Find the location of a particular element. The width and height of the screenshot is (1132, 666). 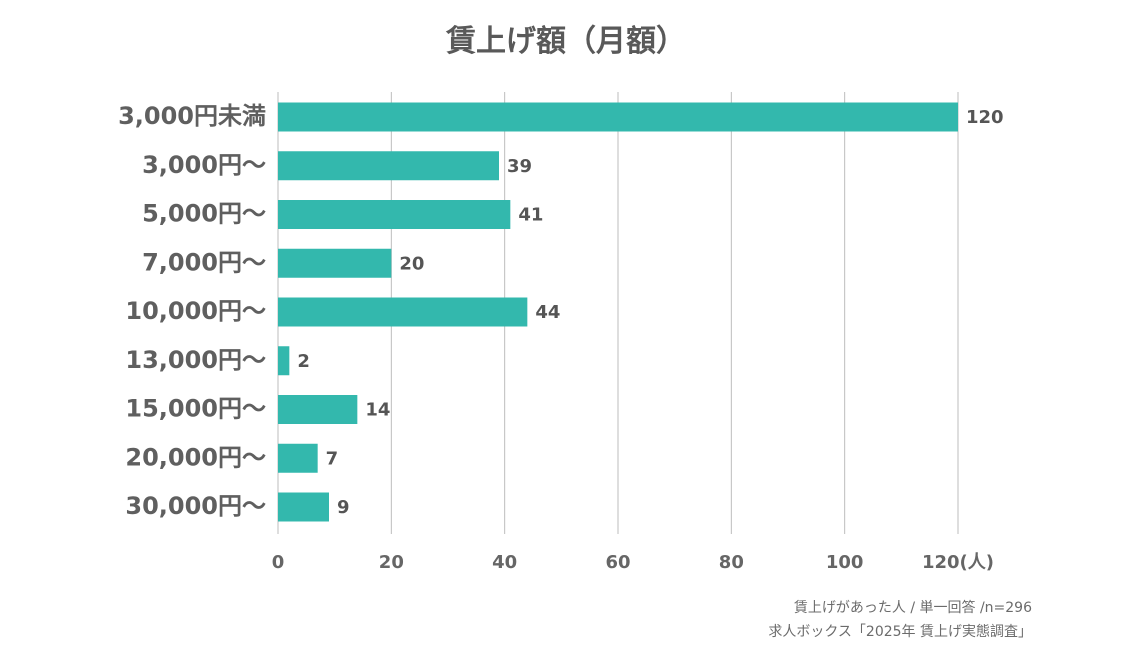

x-tick-label: 20 is located at coordinates (391, 562).